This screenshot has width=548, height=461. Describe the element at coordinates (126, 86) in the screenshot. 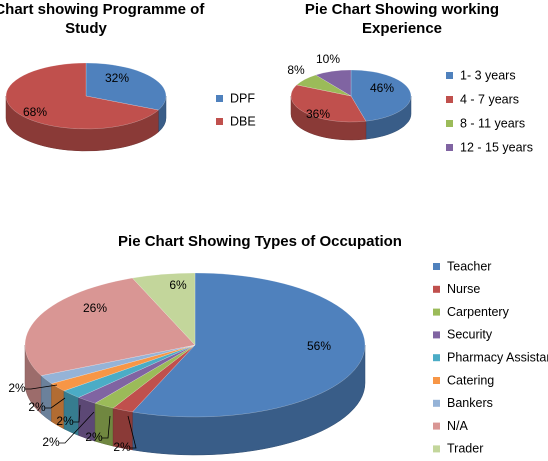

I see `pie-slice-dpf` at that location.